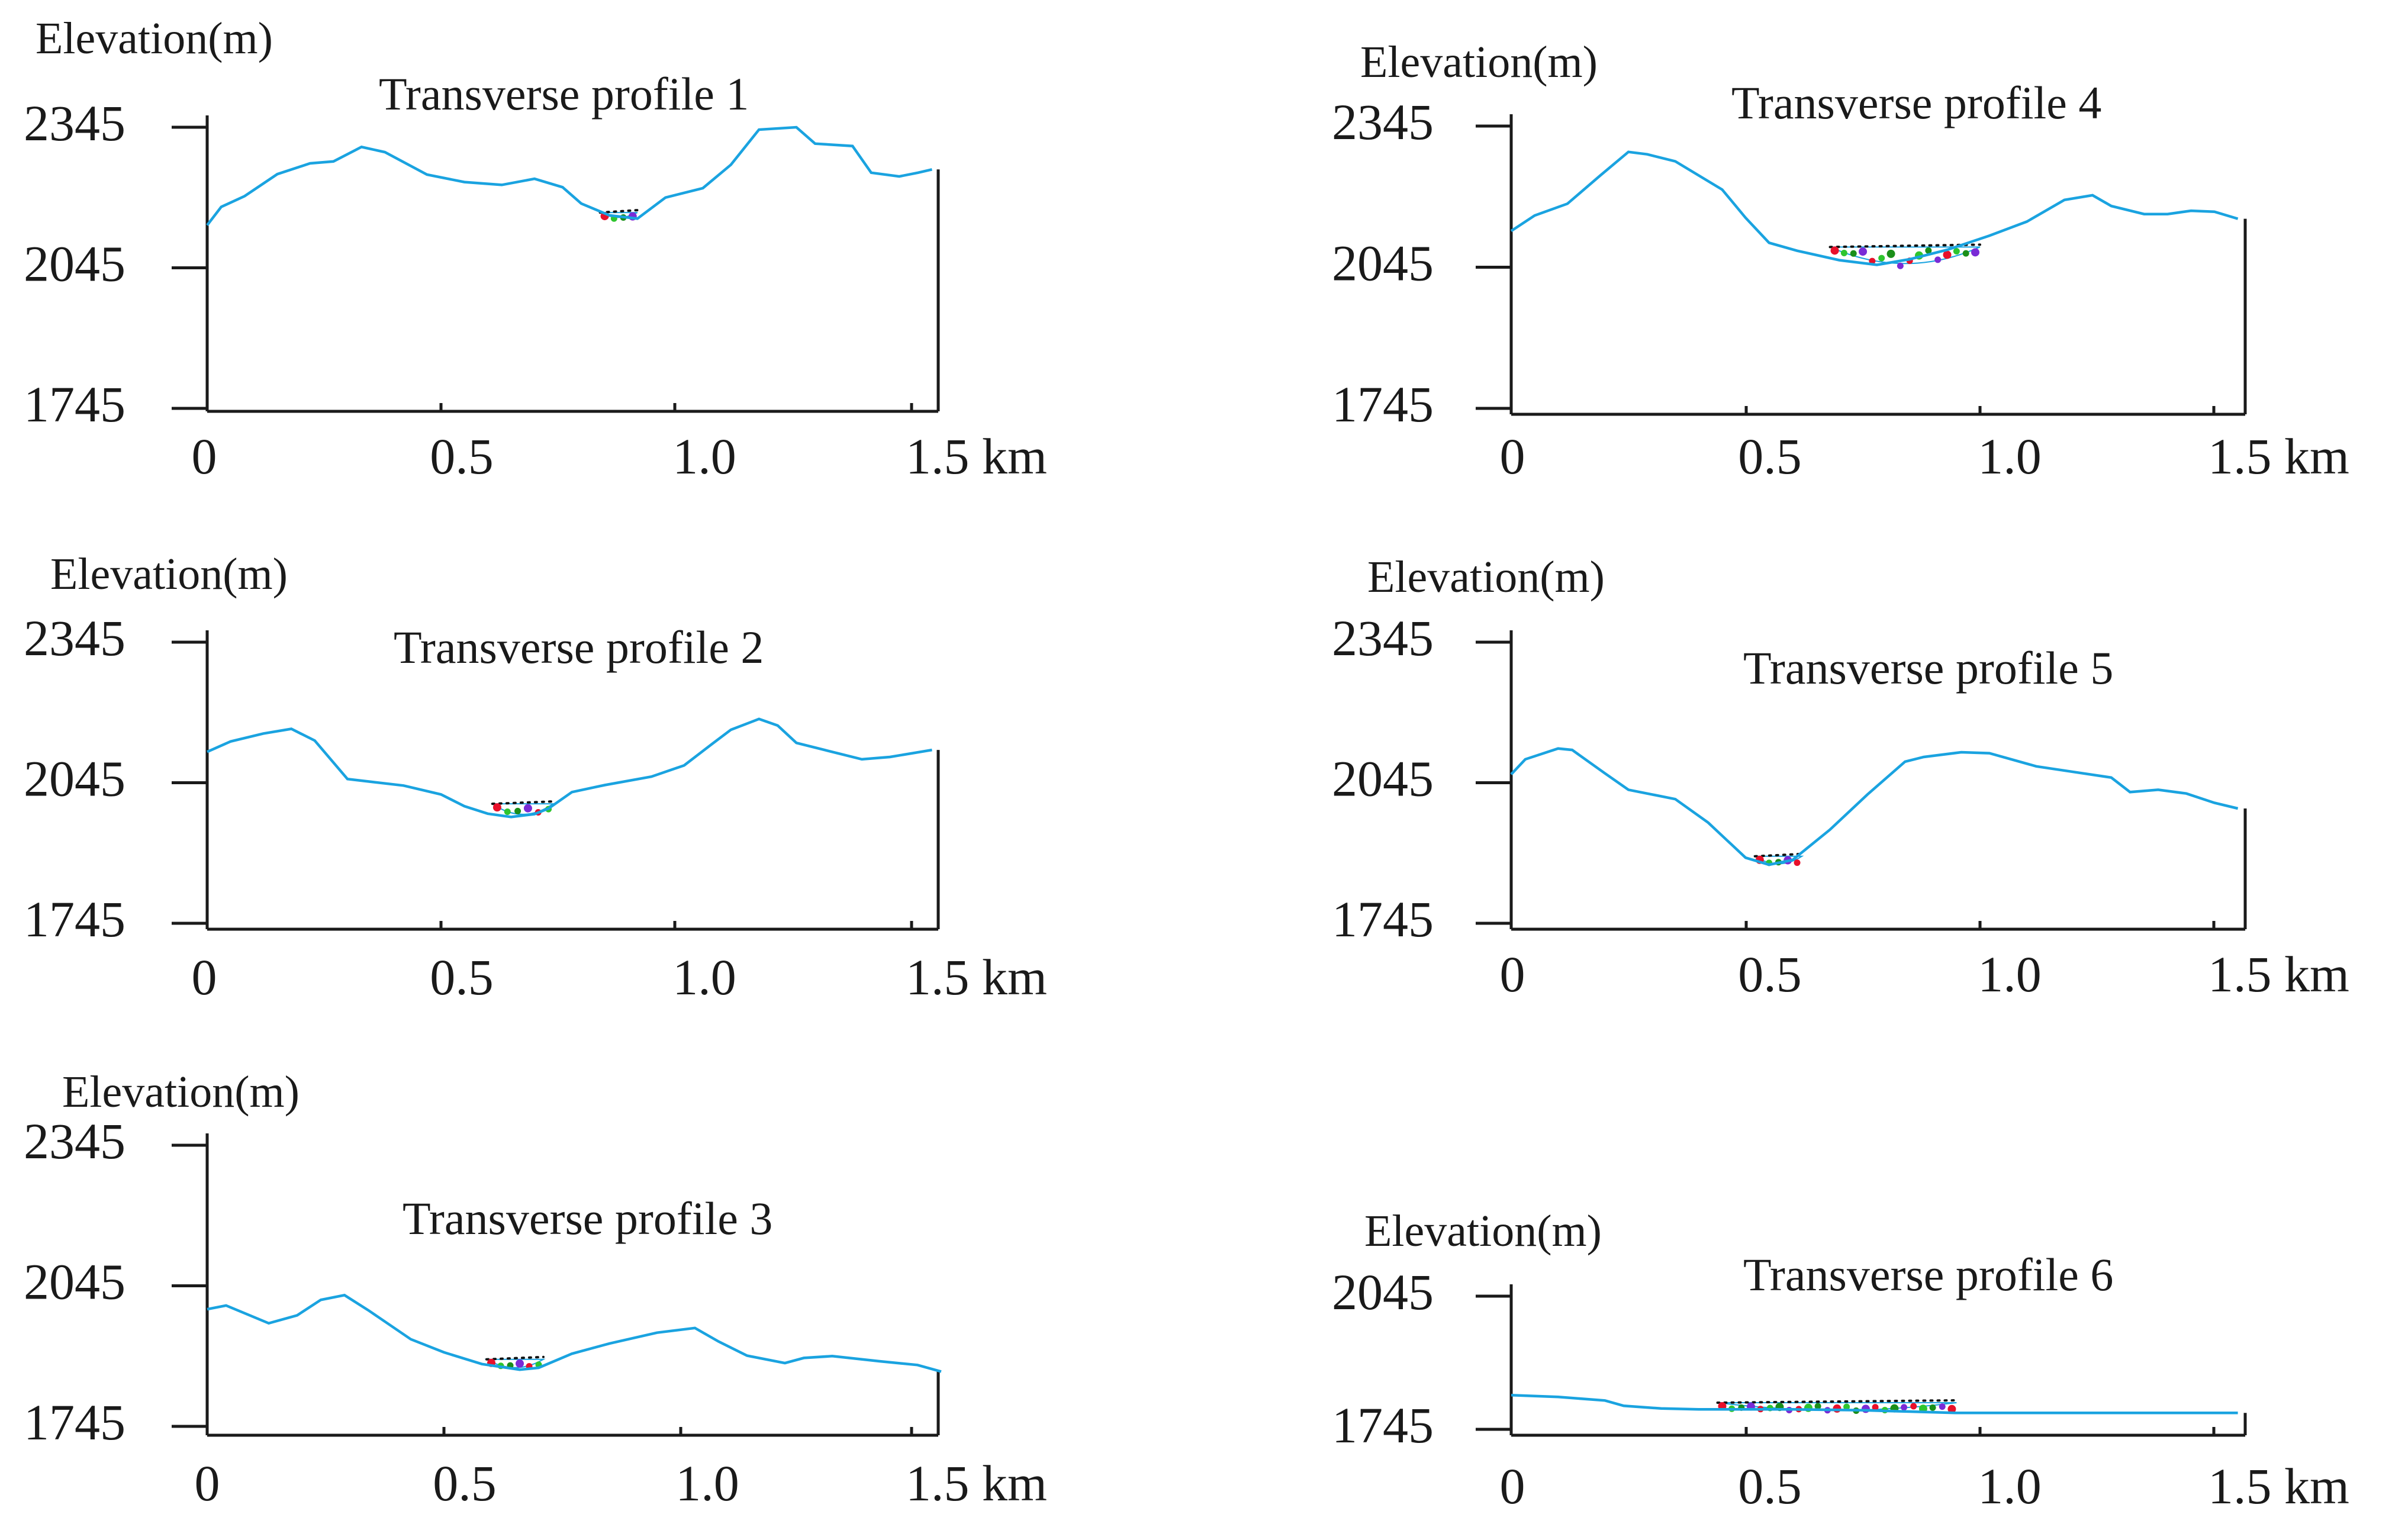 The width and height of the screenshot is (2392, 1540). Describe the element at coordinates (564, 94) in the screenshot. I see `chart-title: Transverse profile 1` at that location.